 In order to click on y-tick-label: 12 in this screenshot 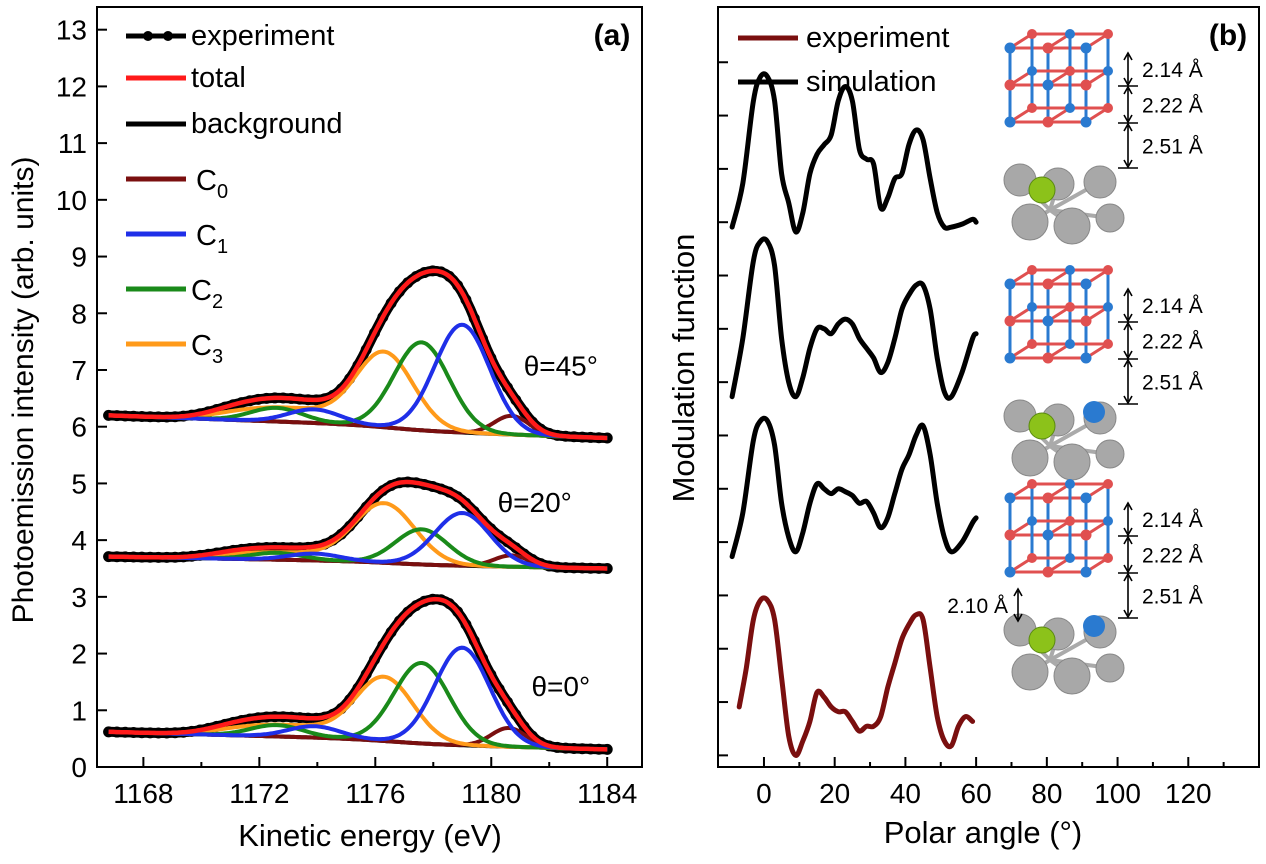, I will do `click(71, 86)`.